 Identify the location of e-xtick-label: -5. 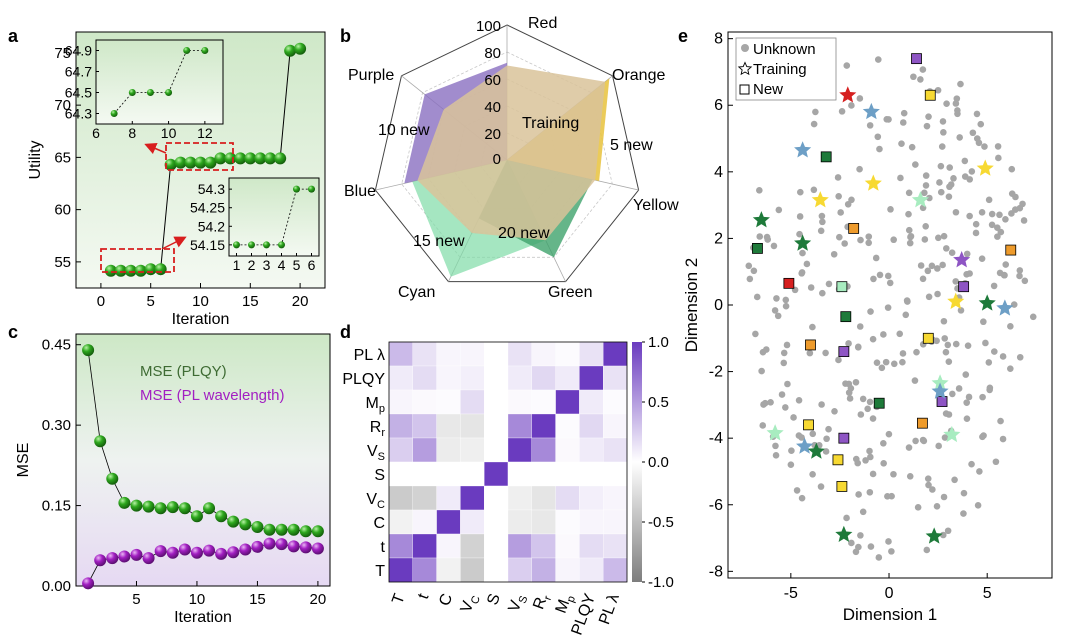
(791, 593).